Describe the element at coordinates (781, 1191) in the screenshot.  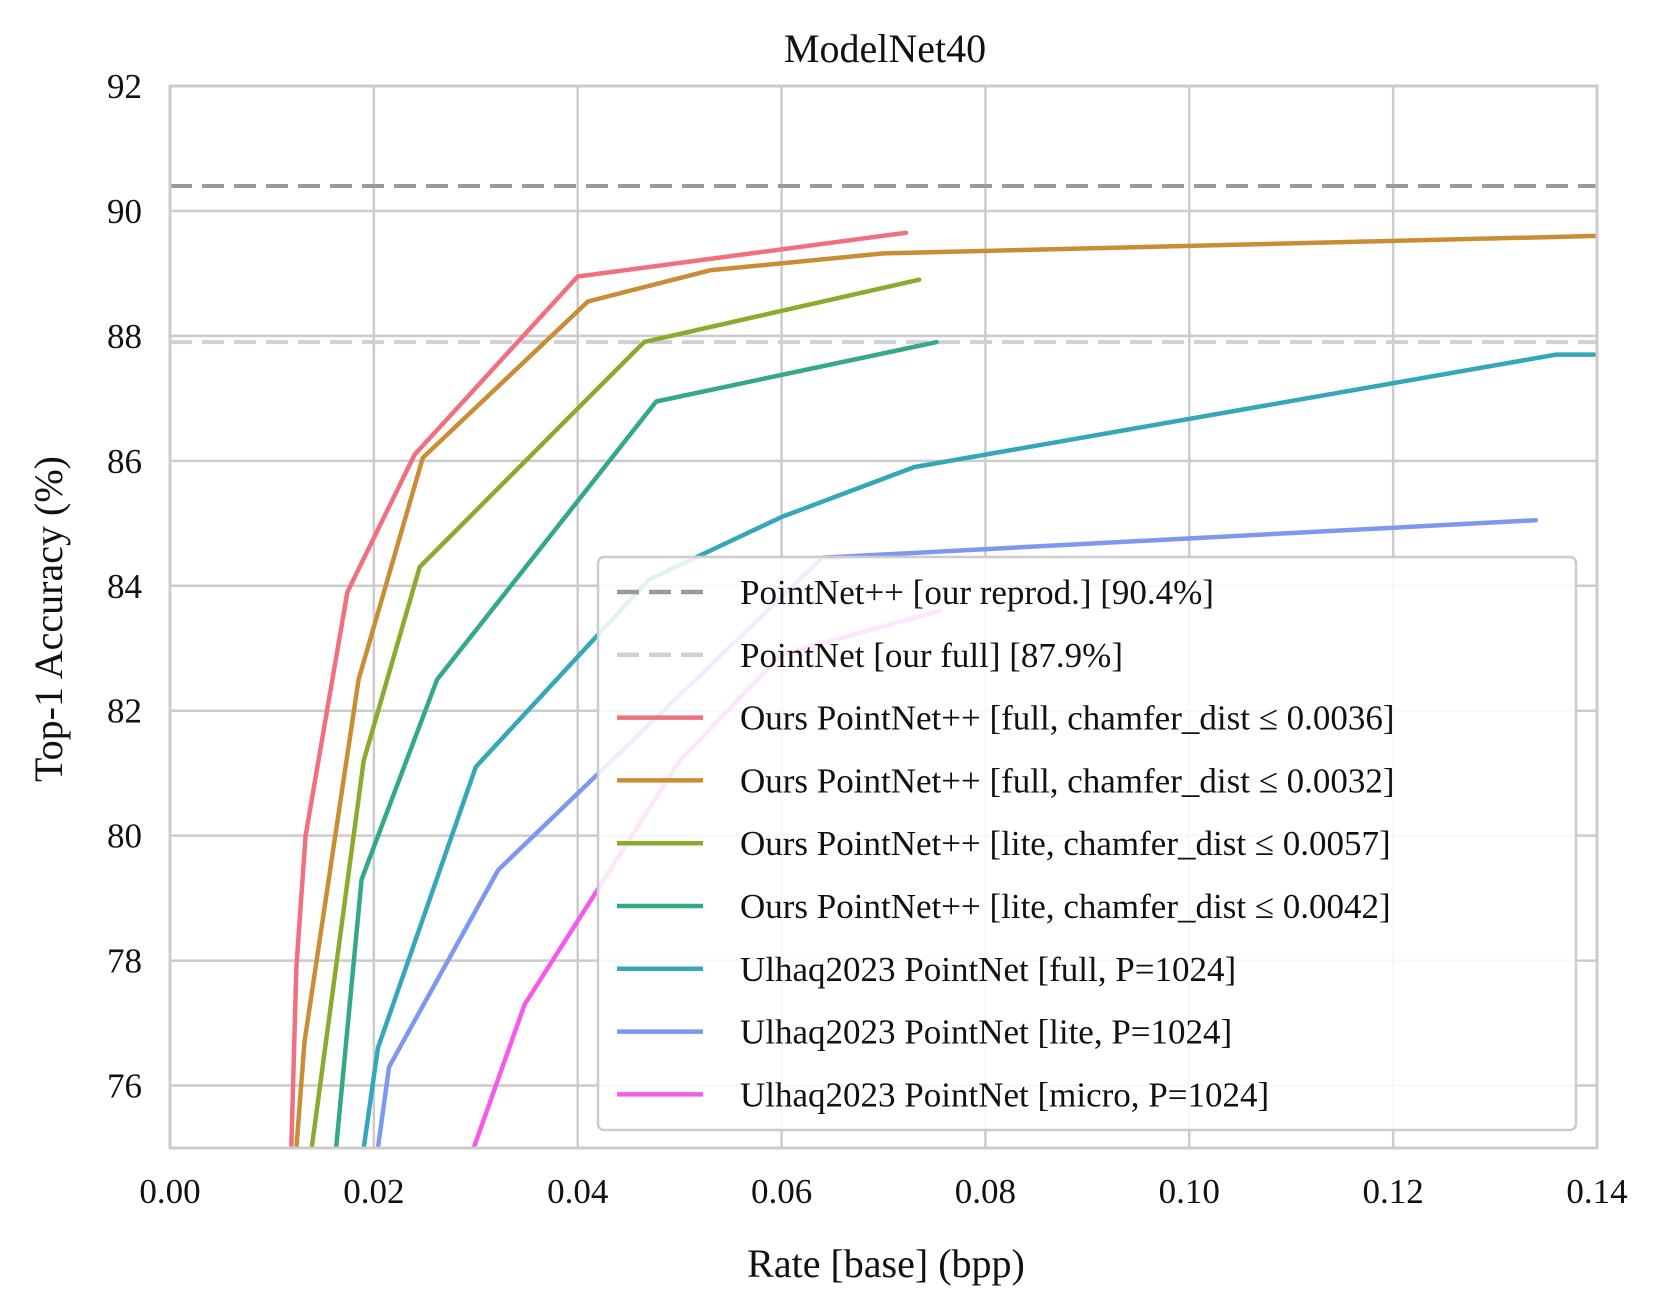
I see `x-tick-label: 0.06` at that location.